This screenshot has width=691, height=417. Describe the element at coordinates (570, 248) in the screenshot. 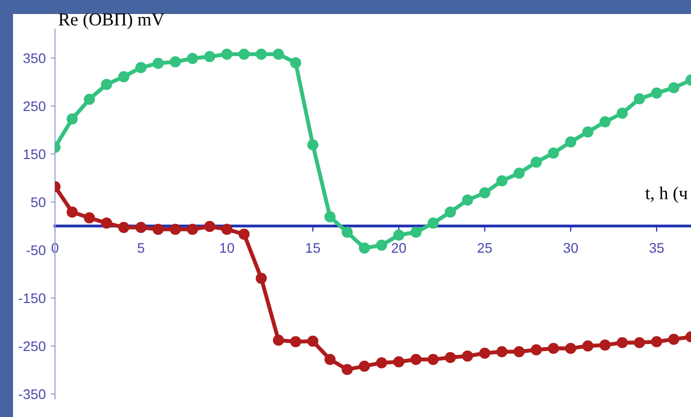

I see `x-tick-label: 30` at that location.